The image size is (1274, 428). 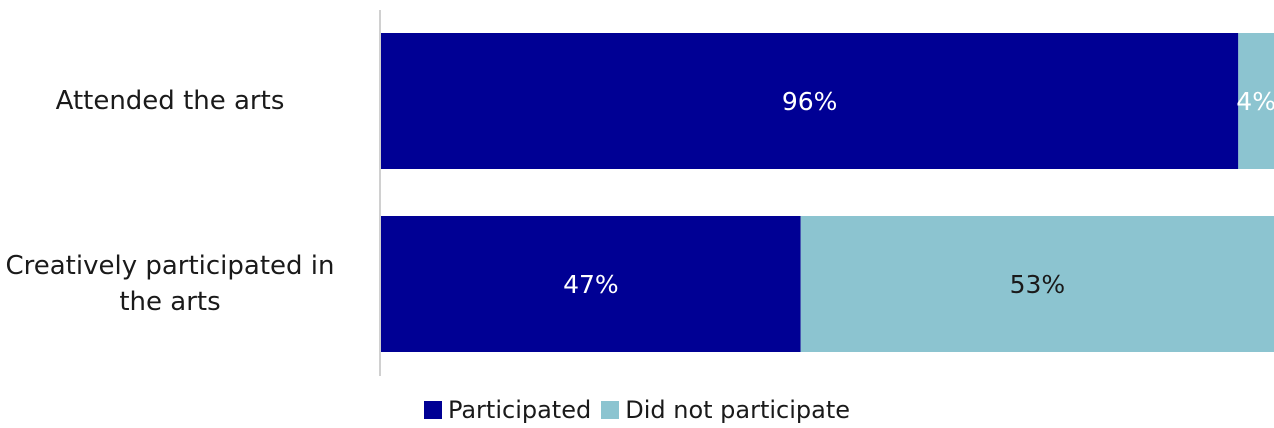 I want to click on bar-attended-did-not-participate, so click(x=1256, y=101).